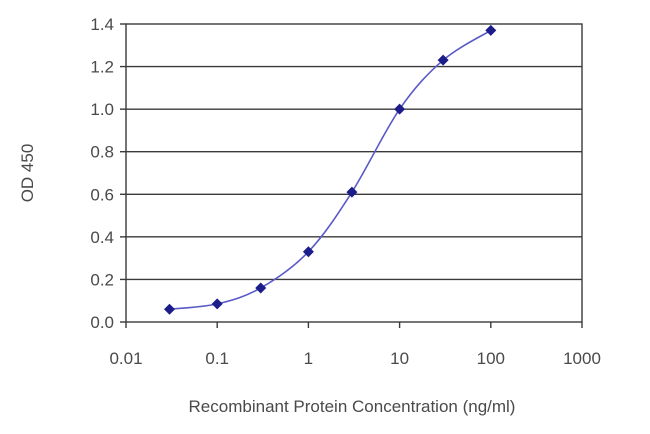  Describe the element at coordinates (399, 358) in the screenshot. I see `x-tick-label: 10` at that location.